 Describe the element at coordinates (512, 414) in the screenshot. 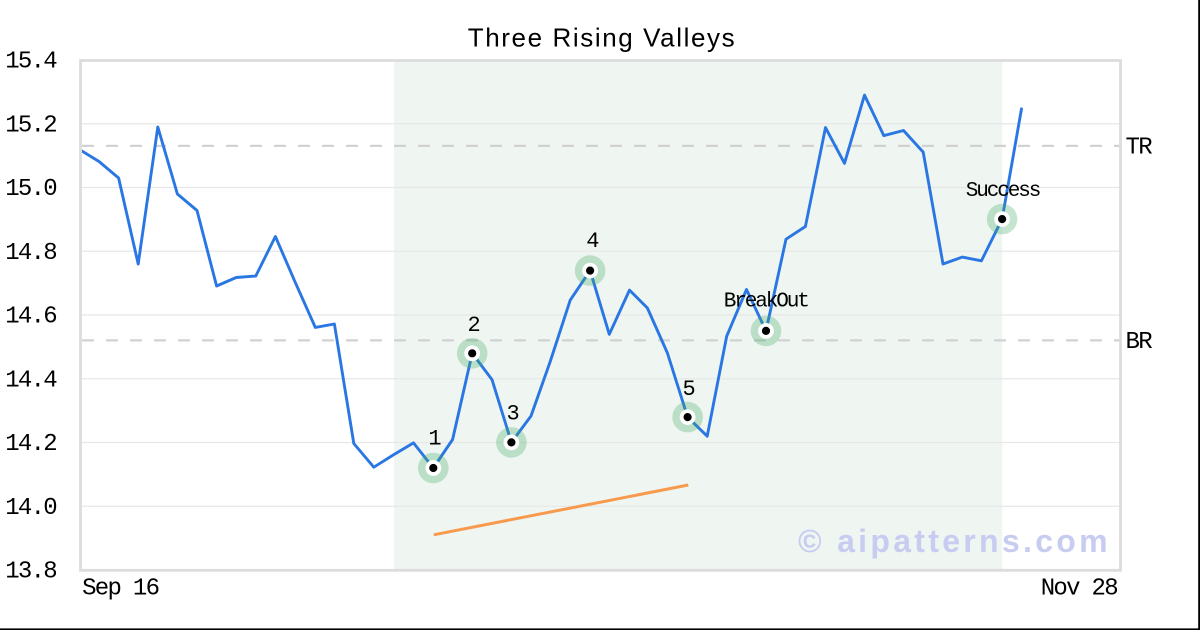

I see `svg-text: 3` at that location.